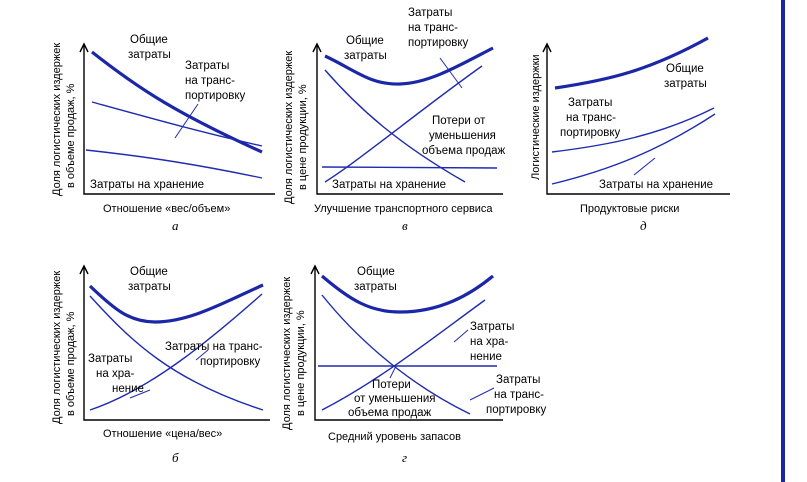  What do you see at coordinates (590, 103) in the screenshot?
I see `chart-d-label-transport-1: Затраты` at bounding box center [590, 103].